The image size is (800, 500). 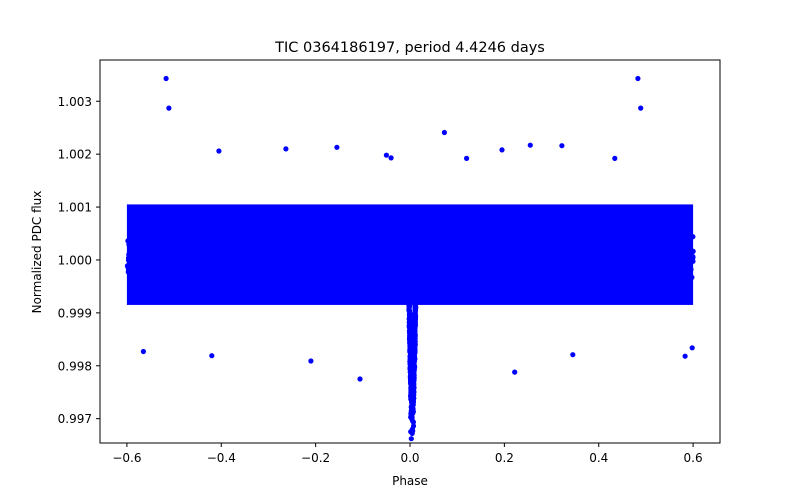 I want to click on x-axis-ticks: −0.6 −0.4 −0.2 0.0 0.2 0.4 0.6, so click(x=407, y=454).